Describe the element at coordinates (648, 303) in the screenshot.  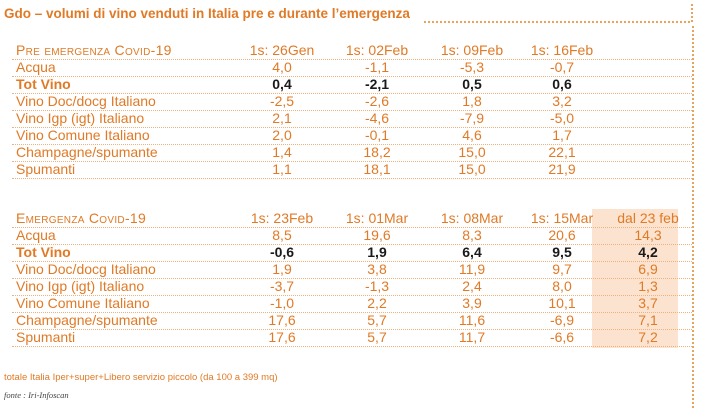
I see `table-cell: 3,7` at that location.